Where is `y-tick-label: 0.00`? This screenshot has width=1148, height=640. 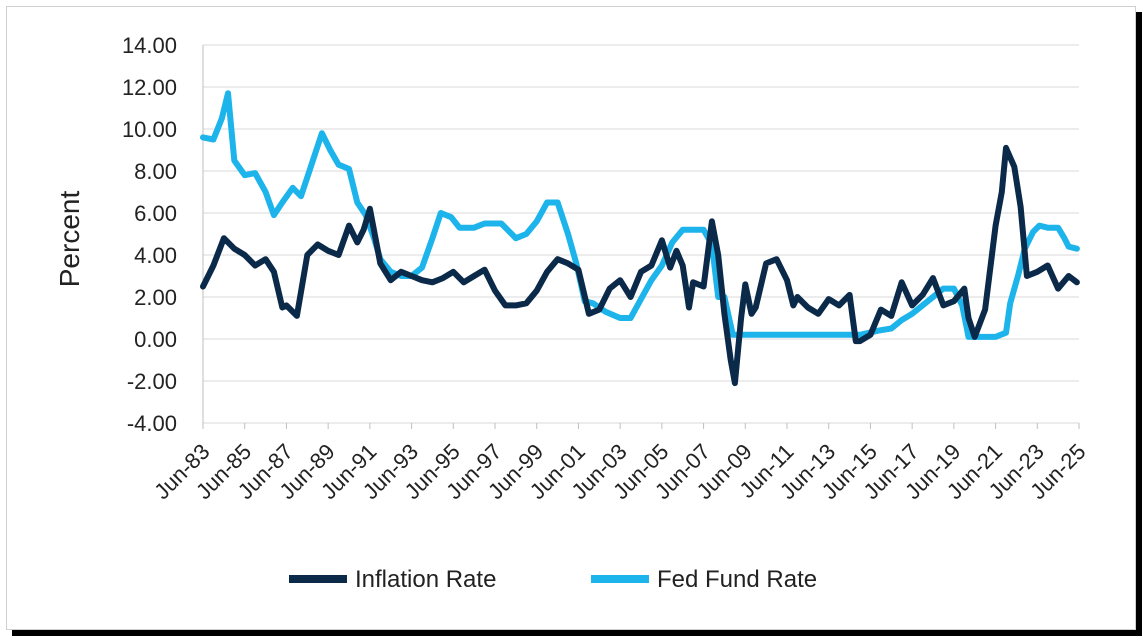 y-tick-label: 0.00 is located at coordinates (155, 339).